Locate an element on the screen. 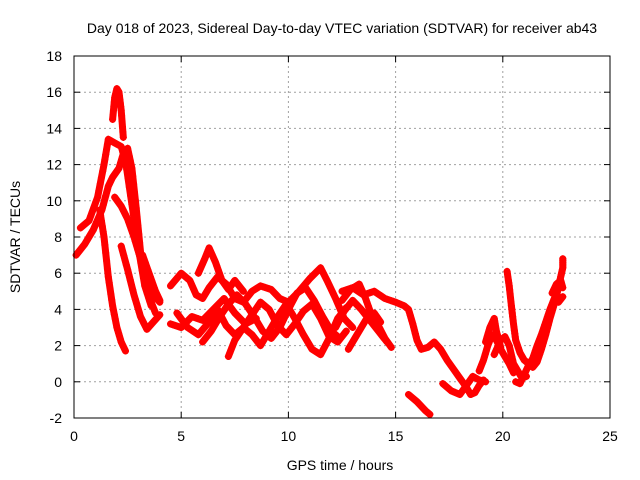  series-sat-u is located at coordinates (493, 332).